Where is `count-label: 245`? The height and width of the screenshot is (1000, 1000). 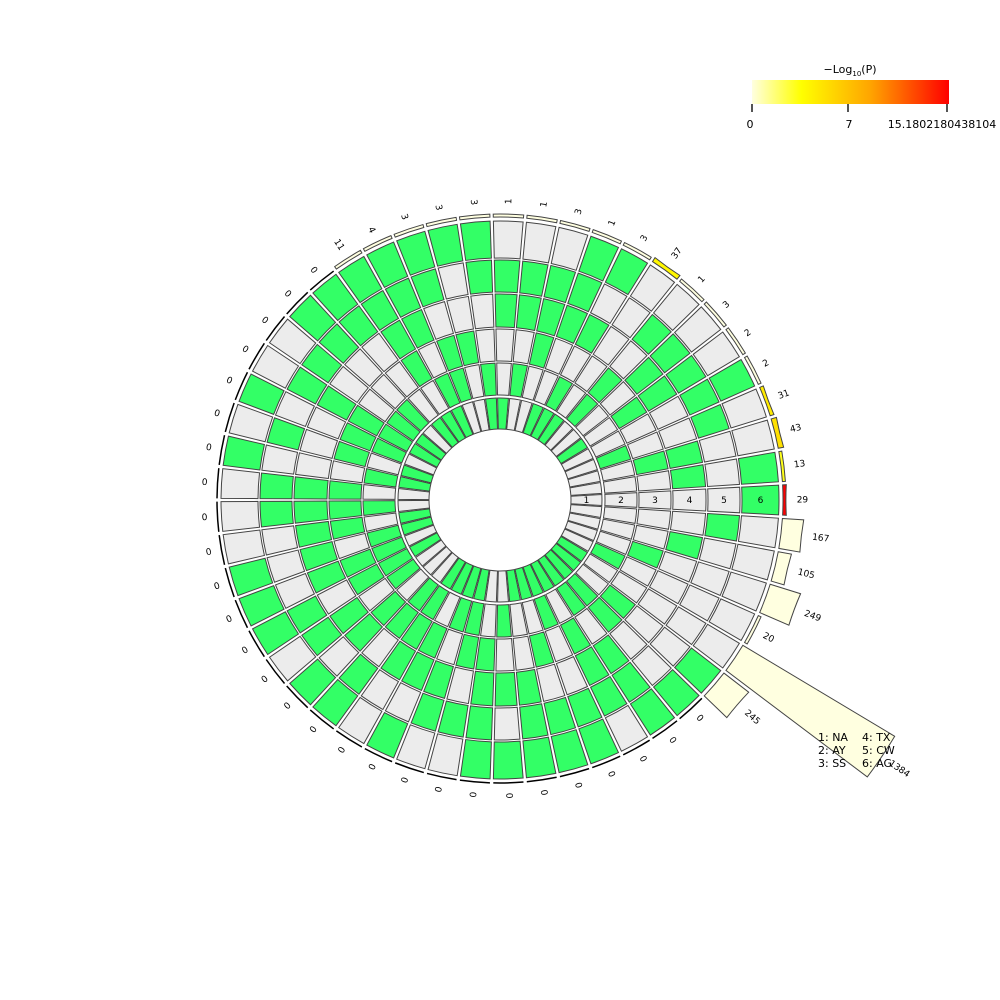 count-label: 245 is located at coordinates (752, 717).